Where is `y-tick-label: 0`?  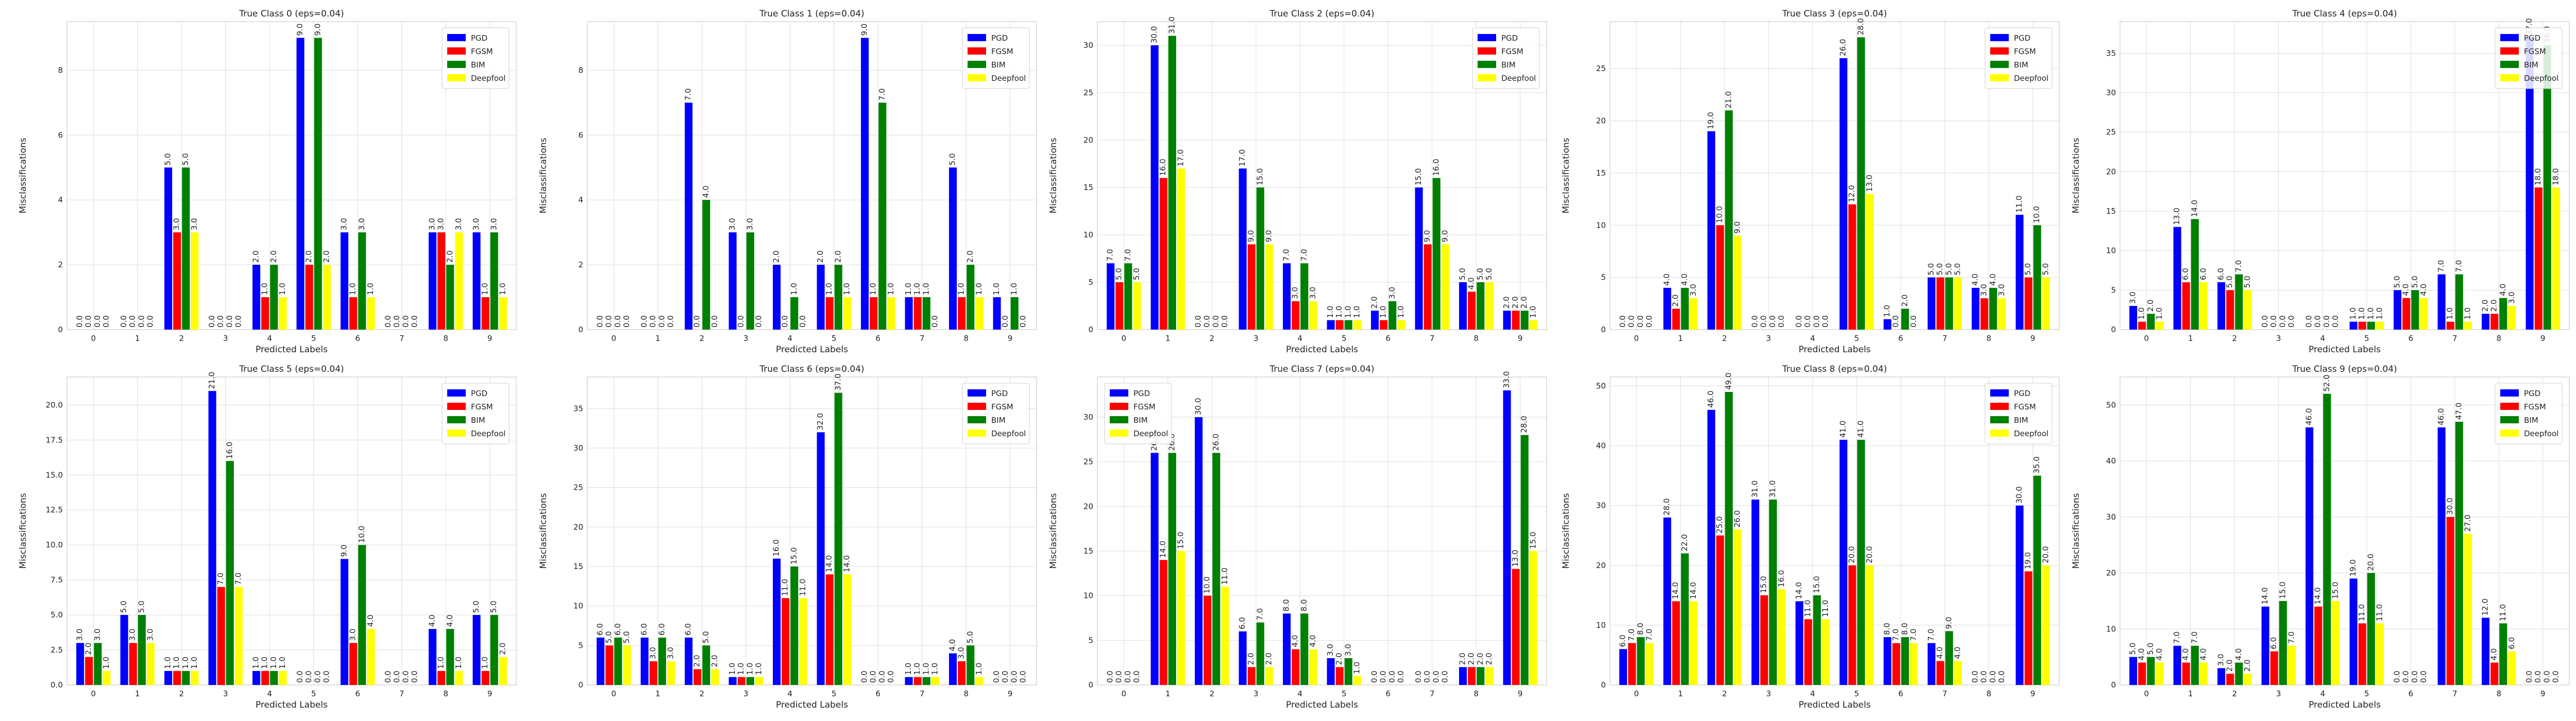 y-tick-label: 0 is located at coordinates (1090, 685).